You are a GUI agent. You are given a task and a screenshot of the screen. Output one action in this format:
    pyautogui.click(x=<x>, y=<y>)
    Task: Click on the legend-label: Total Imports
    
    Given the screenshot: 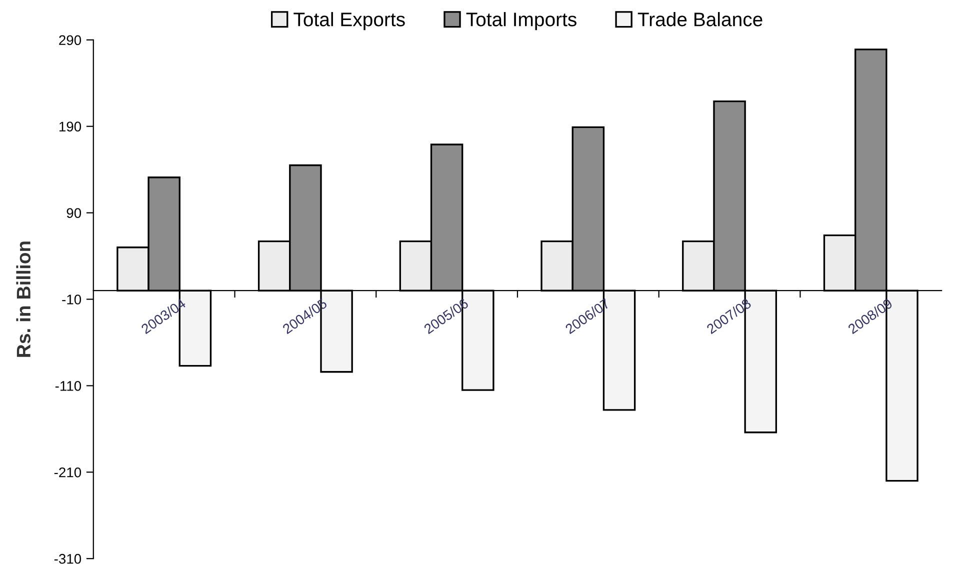 What is the action you would take?
    pyautogui.click(x=521, y=21)
    